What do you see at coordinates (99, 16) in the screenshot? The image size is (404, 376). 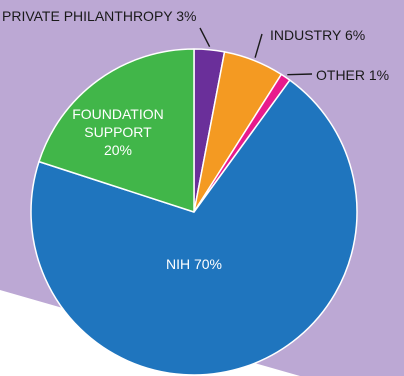 I see `slice-label-private-philanthropy: PRIVATE PHILANTHROPY 3%` at bounding box center [99, 16].